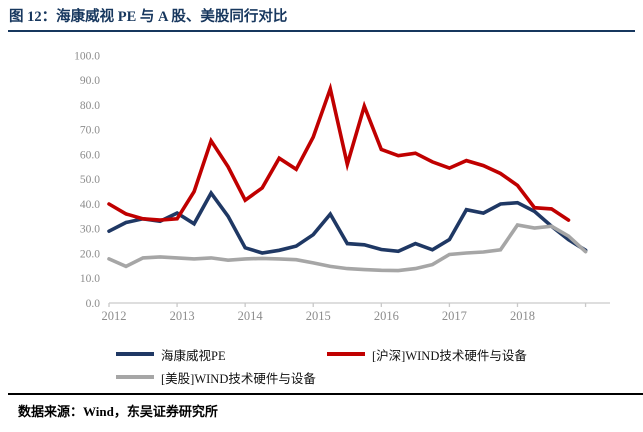 The image size is (643, 432). What do you see at coordinates (454, 316) in the screenshot?
I see `x-axis-tick-label: 2017` at bounding box center [454, 316].